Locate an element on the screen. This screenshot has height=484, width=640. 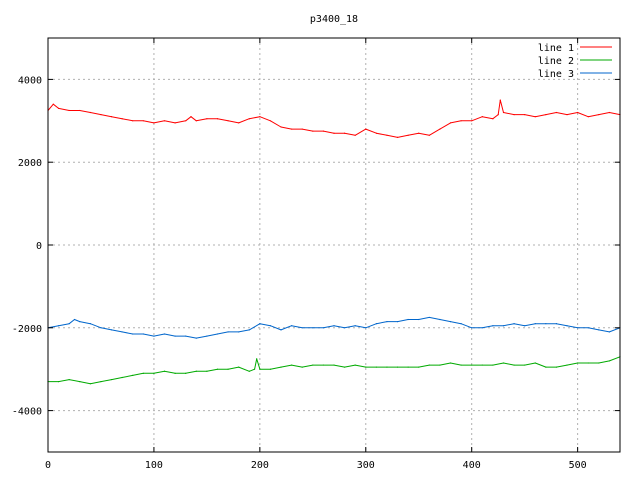
legend-label-3: line 3 is located at coordinates (556, 74).